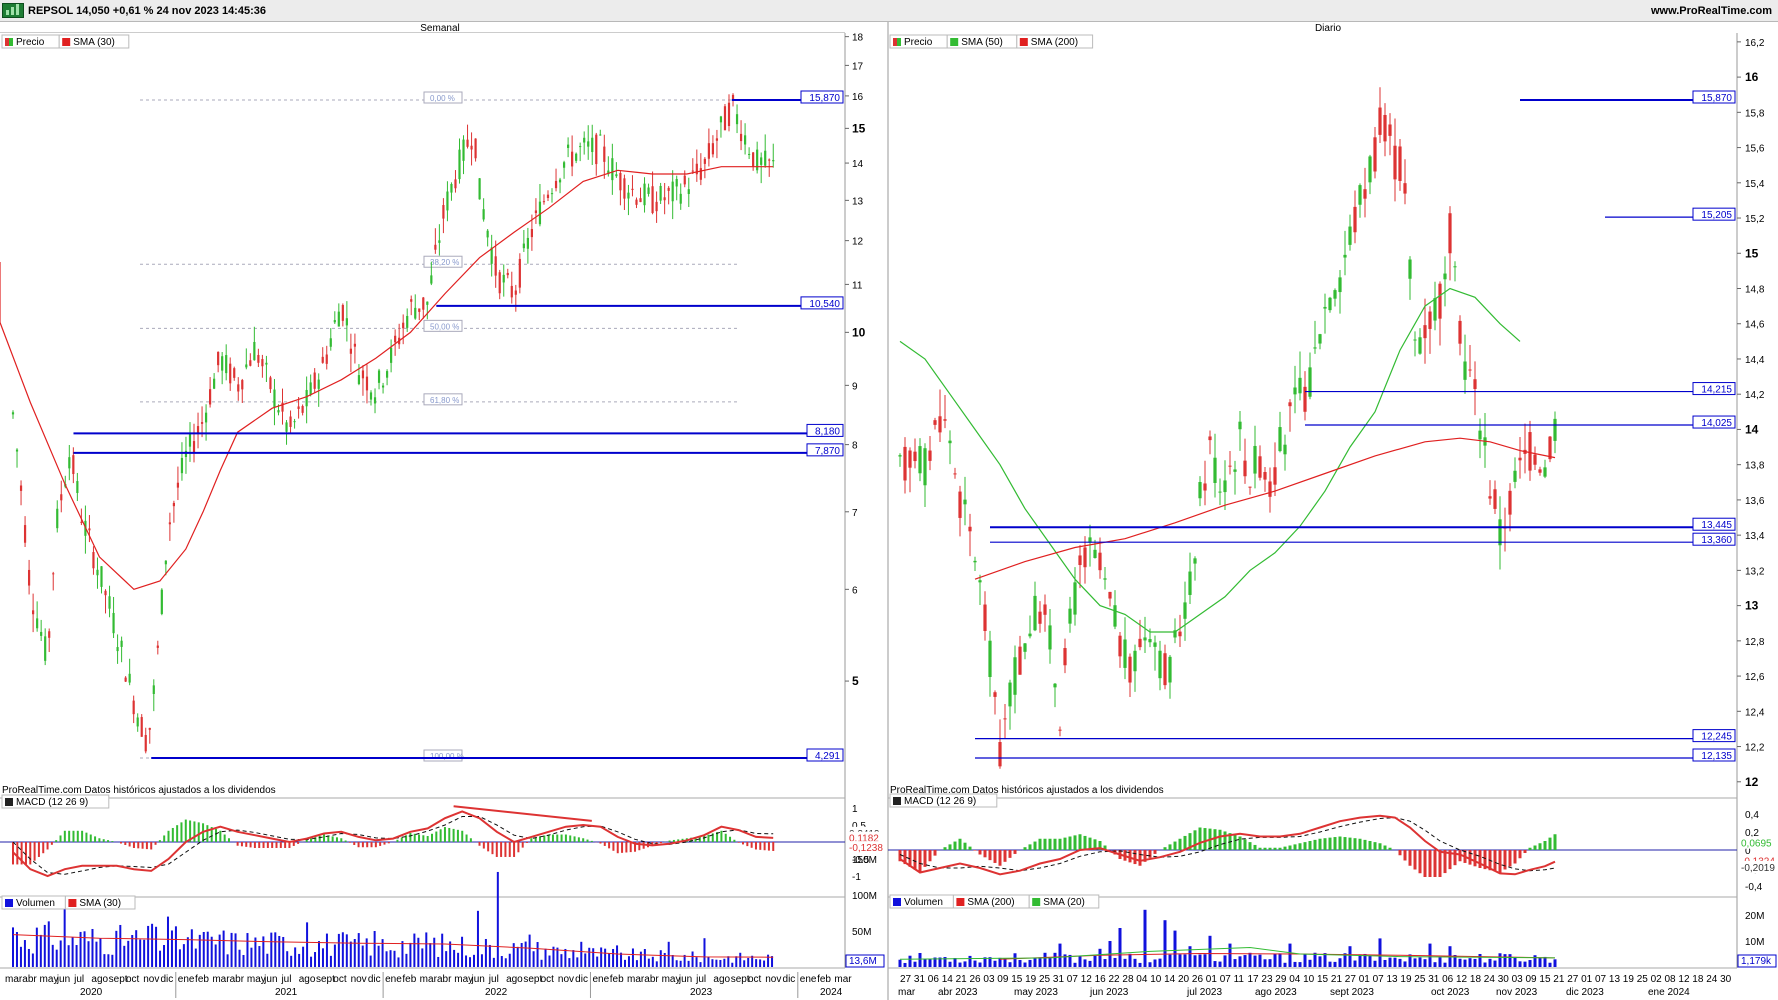 The width and height of the screenshot is (1778, 1000). I want to click on left-x-month-label: abr, so click(29, 979).